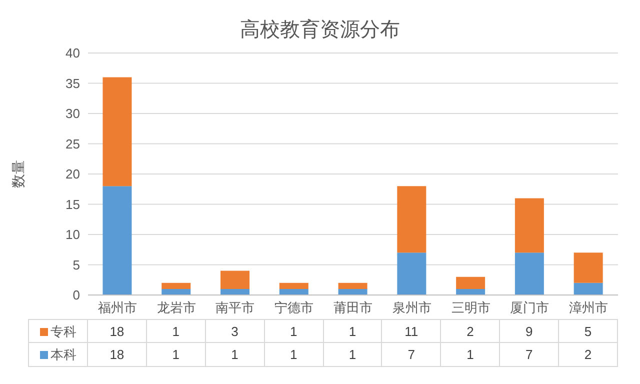 This screenshot has height=384, width=640. Describe the element at coordinates (470, 308) in the screenshot. I see `x-tick-label: 三明市` at that location.